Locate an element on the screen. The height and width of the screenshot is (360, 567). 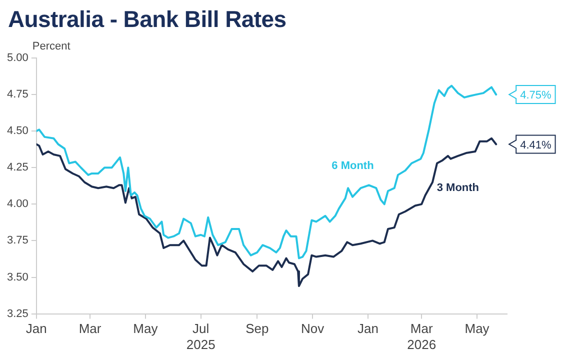
x-tick-label: Sep is located at coordinates (257, 328).